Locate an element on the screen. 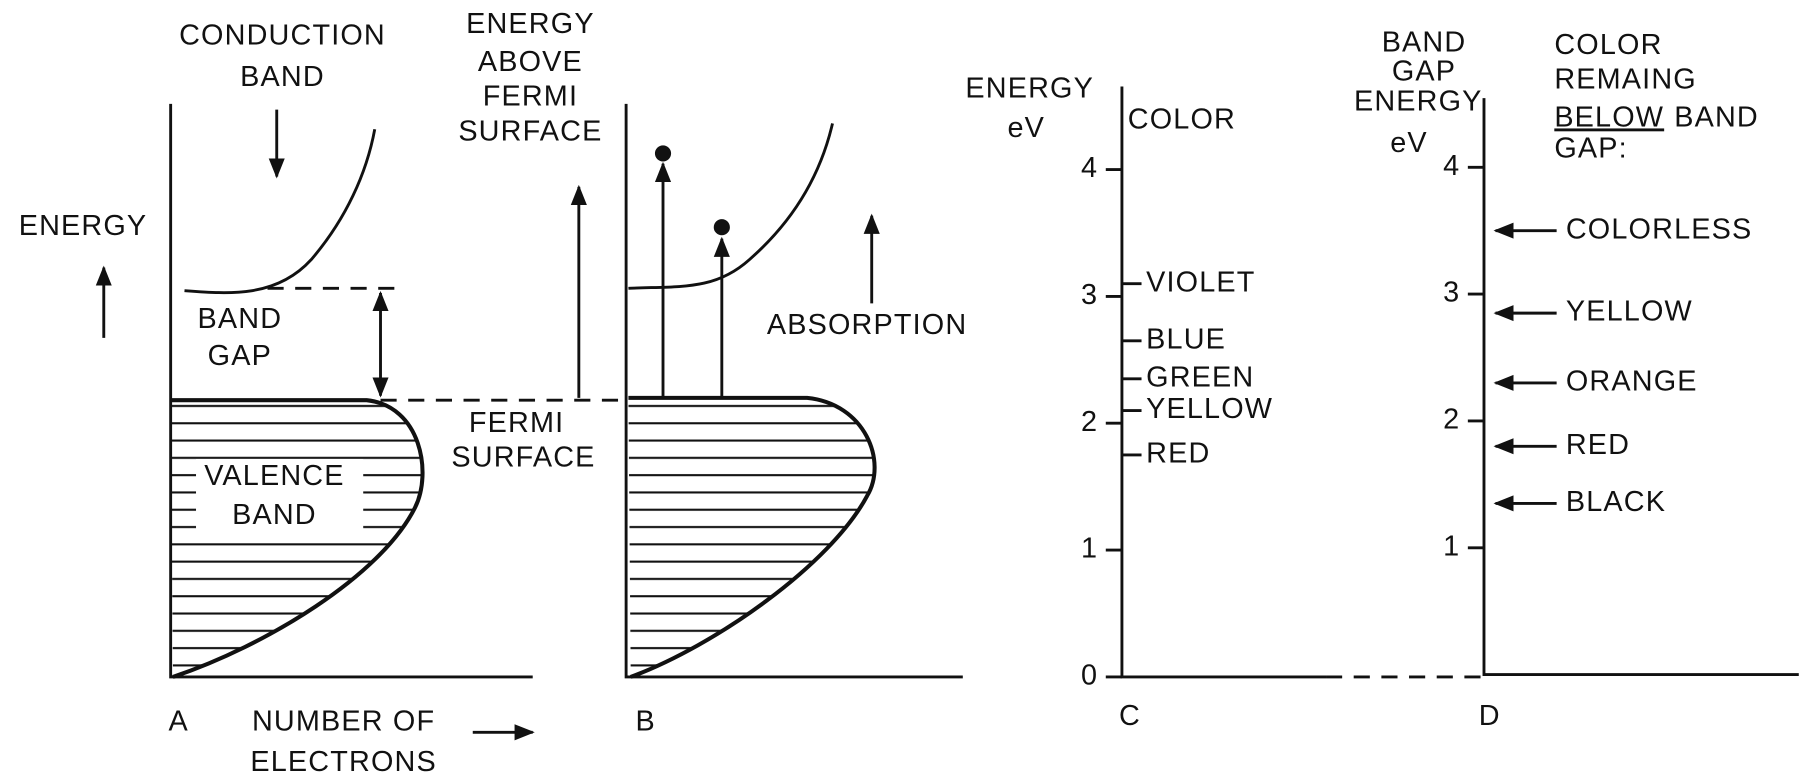 The width and height of the screenshot is (1808, 775). fermi: ENERGY ABOVE FERMI SURFACE FERMI SURFACE is located at coordinates (526, 241).